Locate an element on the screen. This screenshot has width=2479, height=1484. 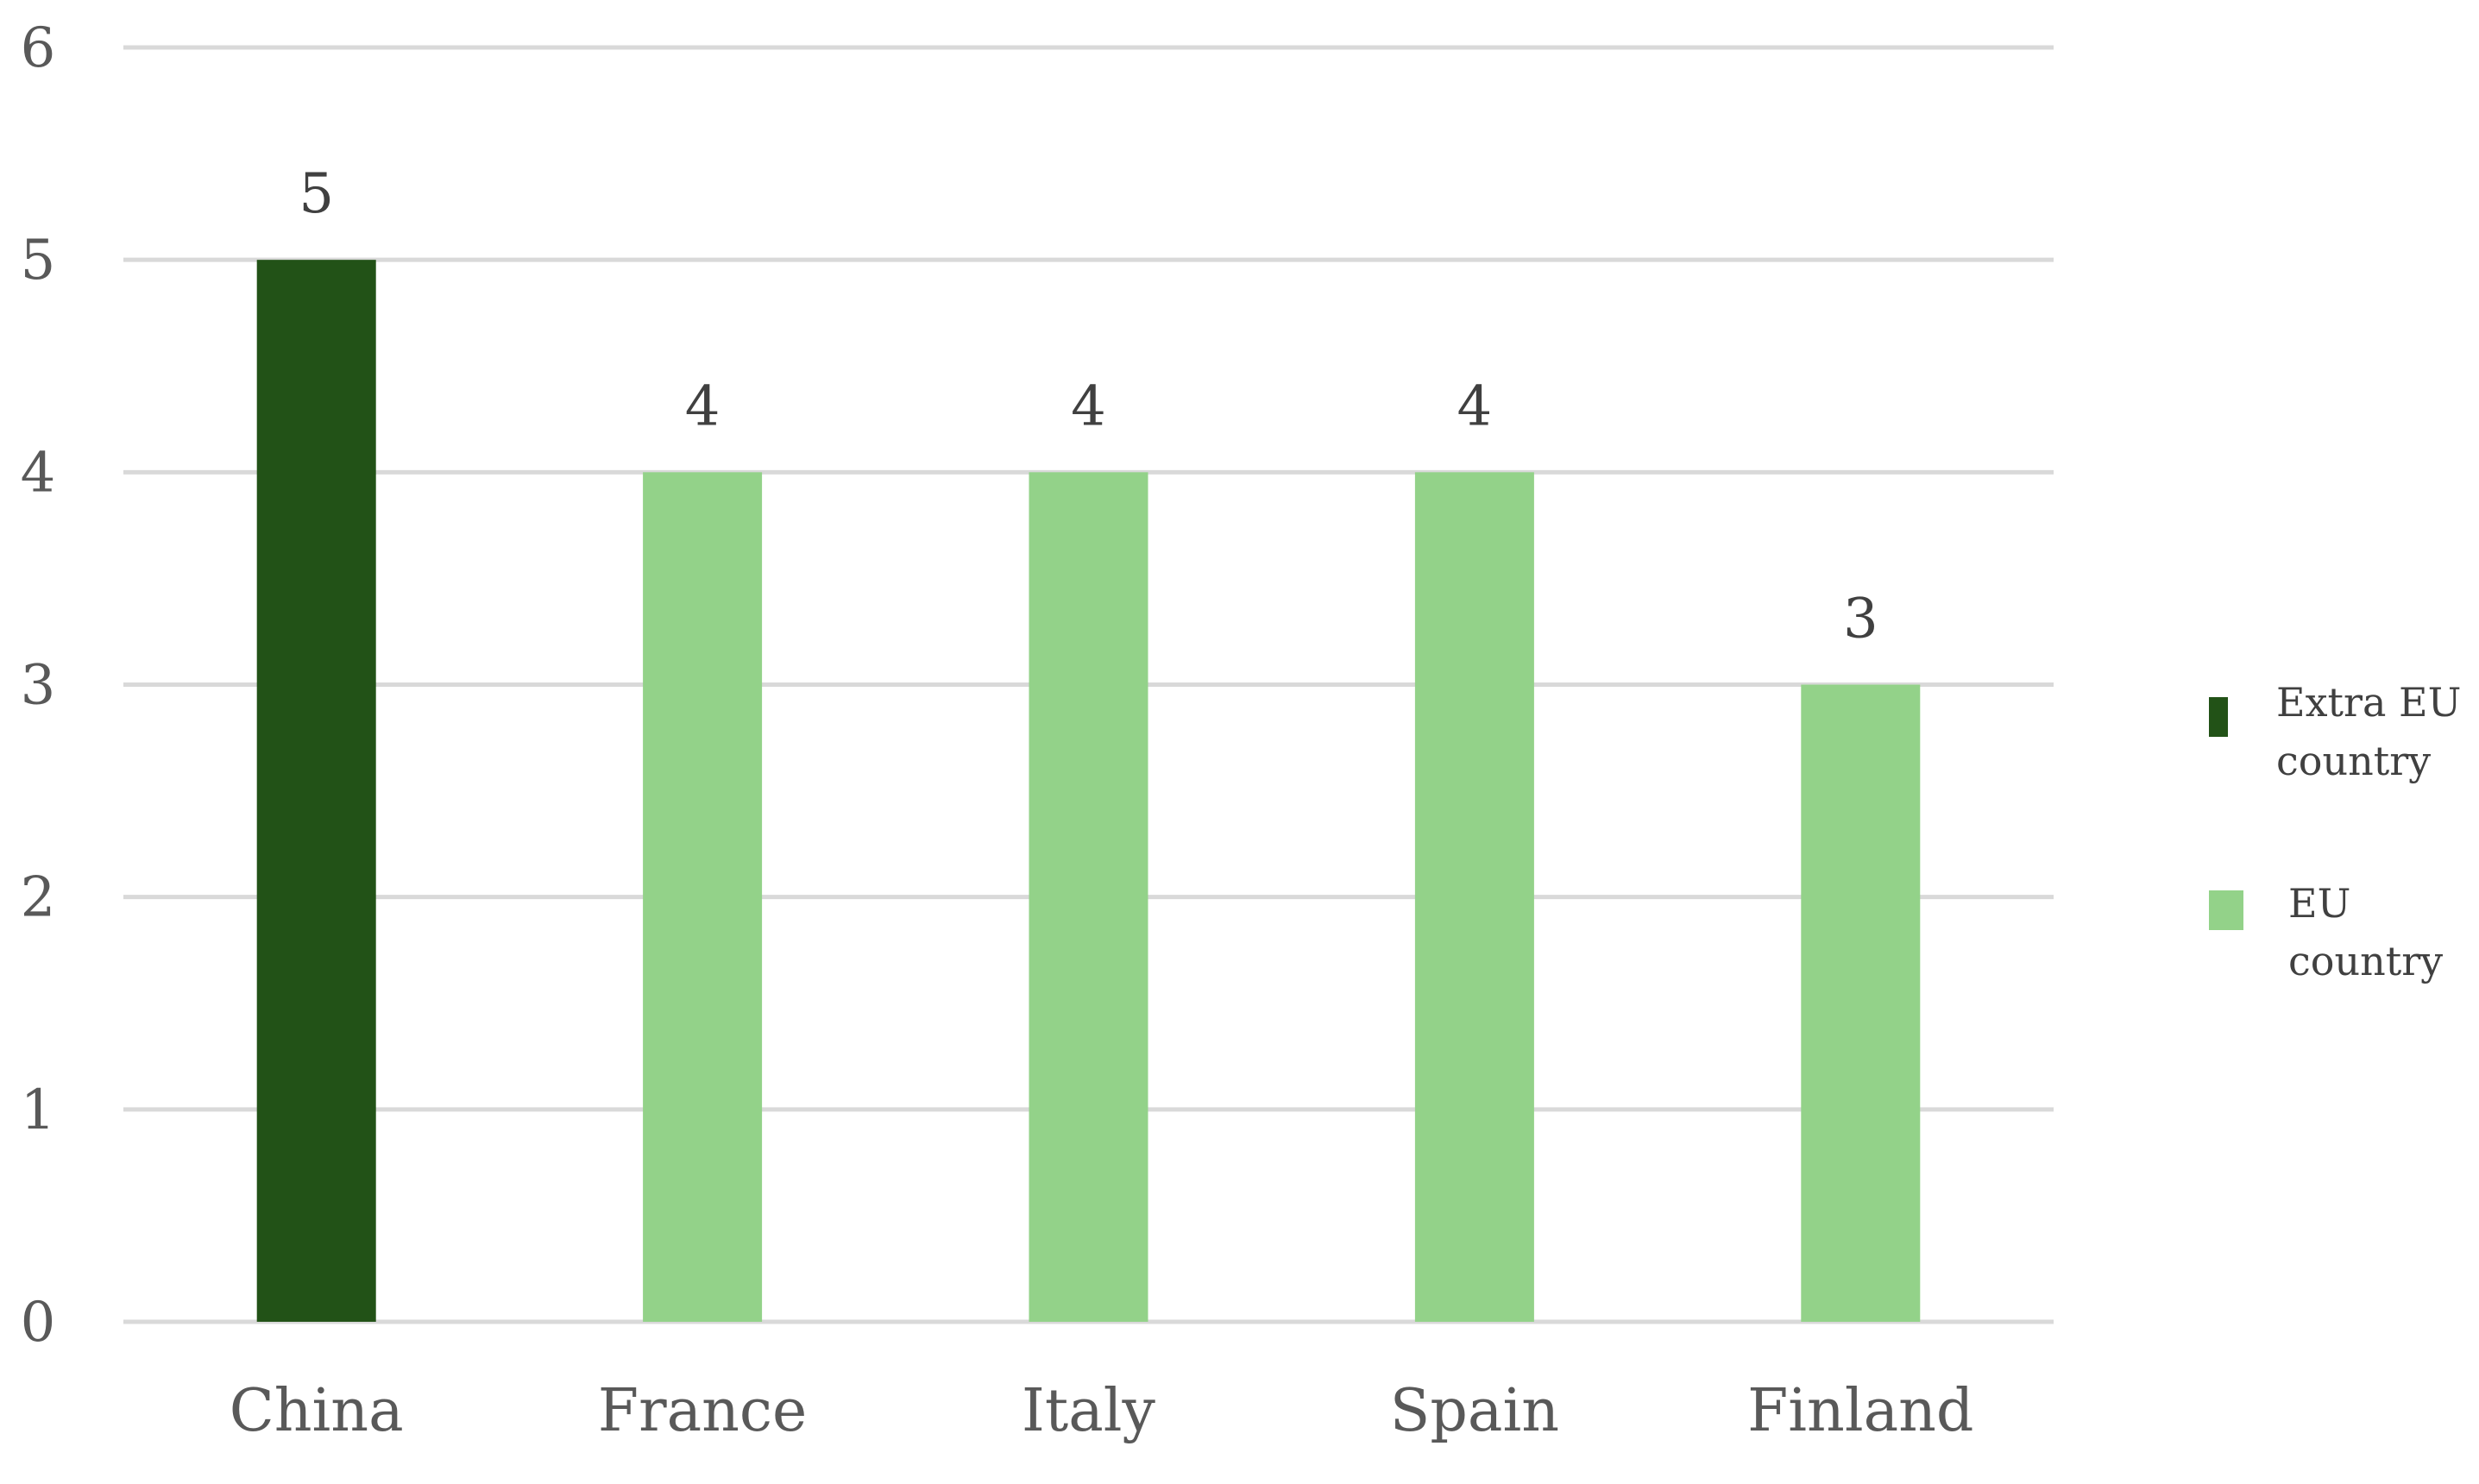
data-label: 3 is located at coordinates (1860, 619).